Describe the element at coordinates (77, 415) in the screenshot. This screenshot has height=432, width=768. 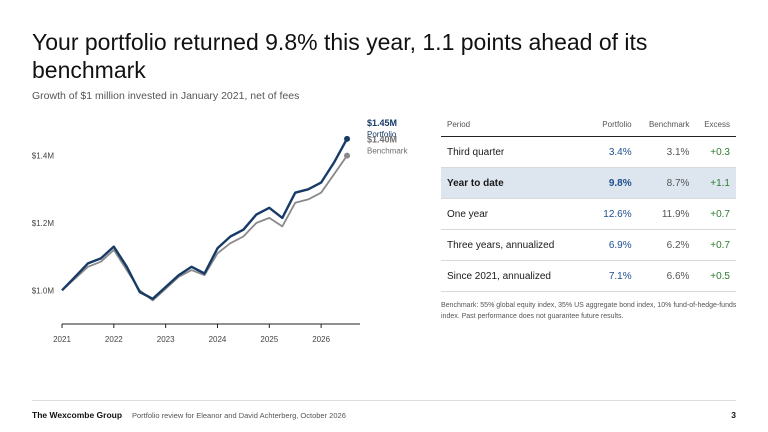
I see `firm-name: The Wexcombe Group` at that location.